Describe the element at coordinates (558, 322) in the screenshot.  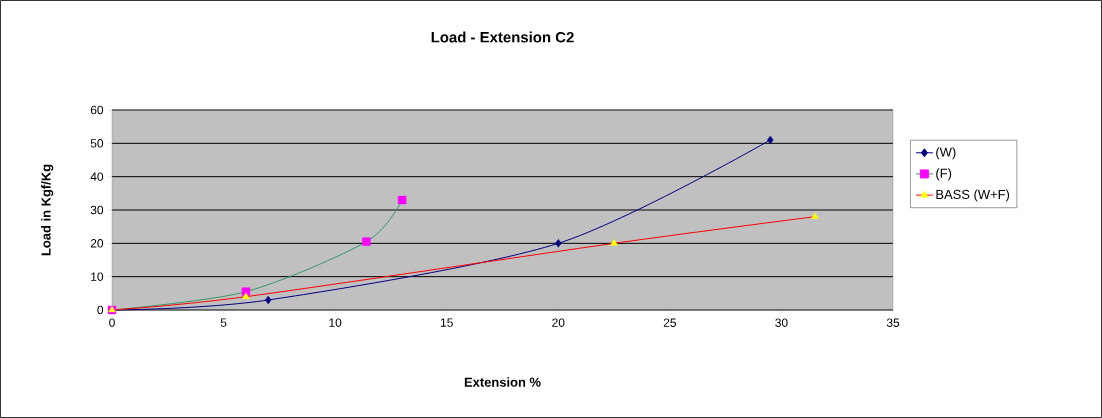
I see `x-tick-label: 20` at that location.